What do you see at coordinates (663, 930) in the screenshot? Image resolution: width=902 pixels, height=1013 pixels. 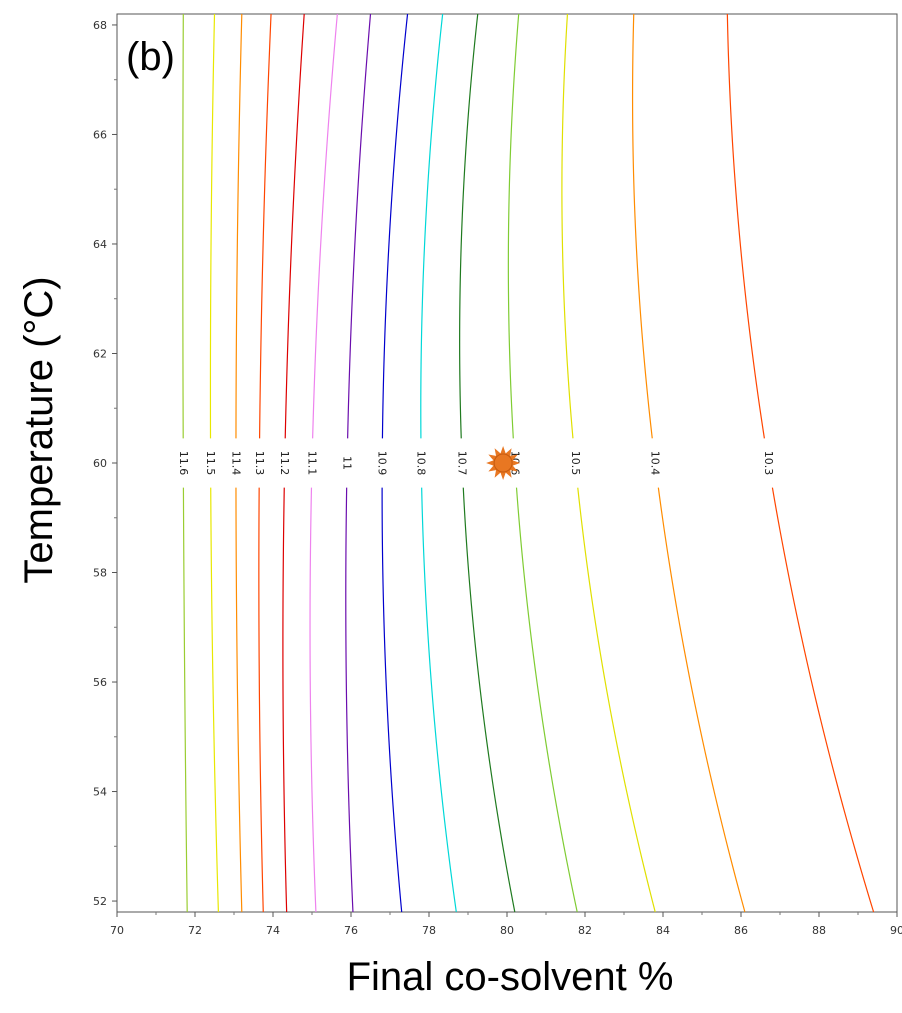 I see `x-tick-label: 84` at bounding box center [663, 930].